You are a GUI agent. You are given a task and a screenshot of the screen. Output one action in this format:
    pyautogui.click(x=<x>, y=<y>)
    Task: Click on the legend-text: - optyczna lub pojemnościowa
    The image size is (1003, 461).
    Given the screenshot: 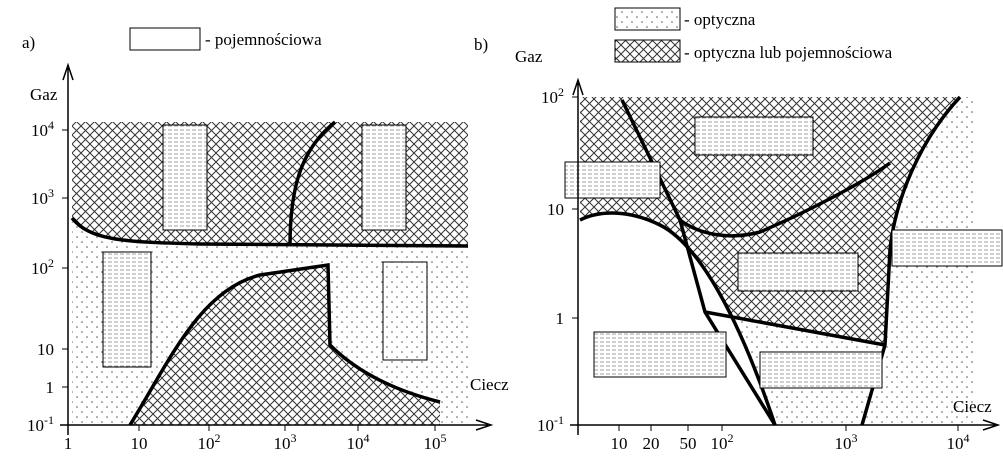 What is the action you would take?
    pyautogui.click(x=788, y=52)
    